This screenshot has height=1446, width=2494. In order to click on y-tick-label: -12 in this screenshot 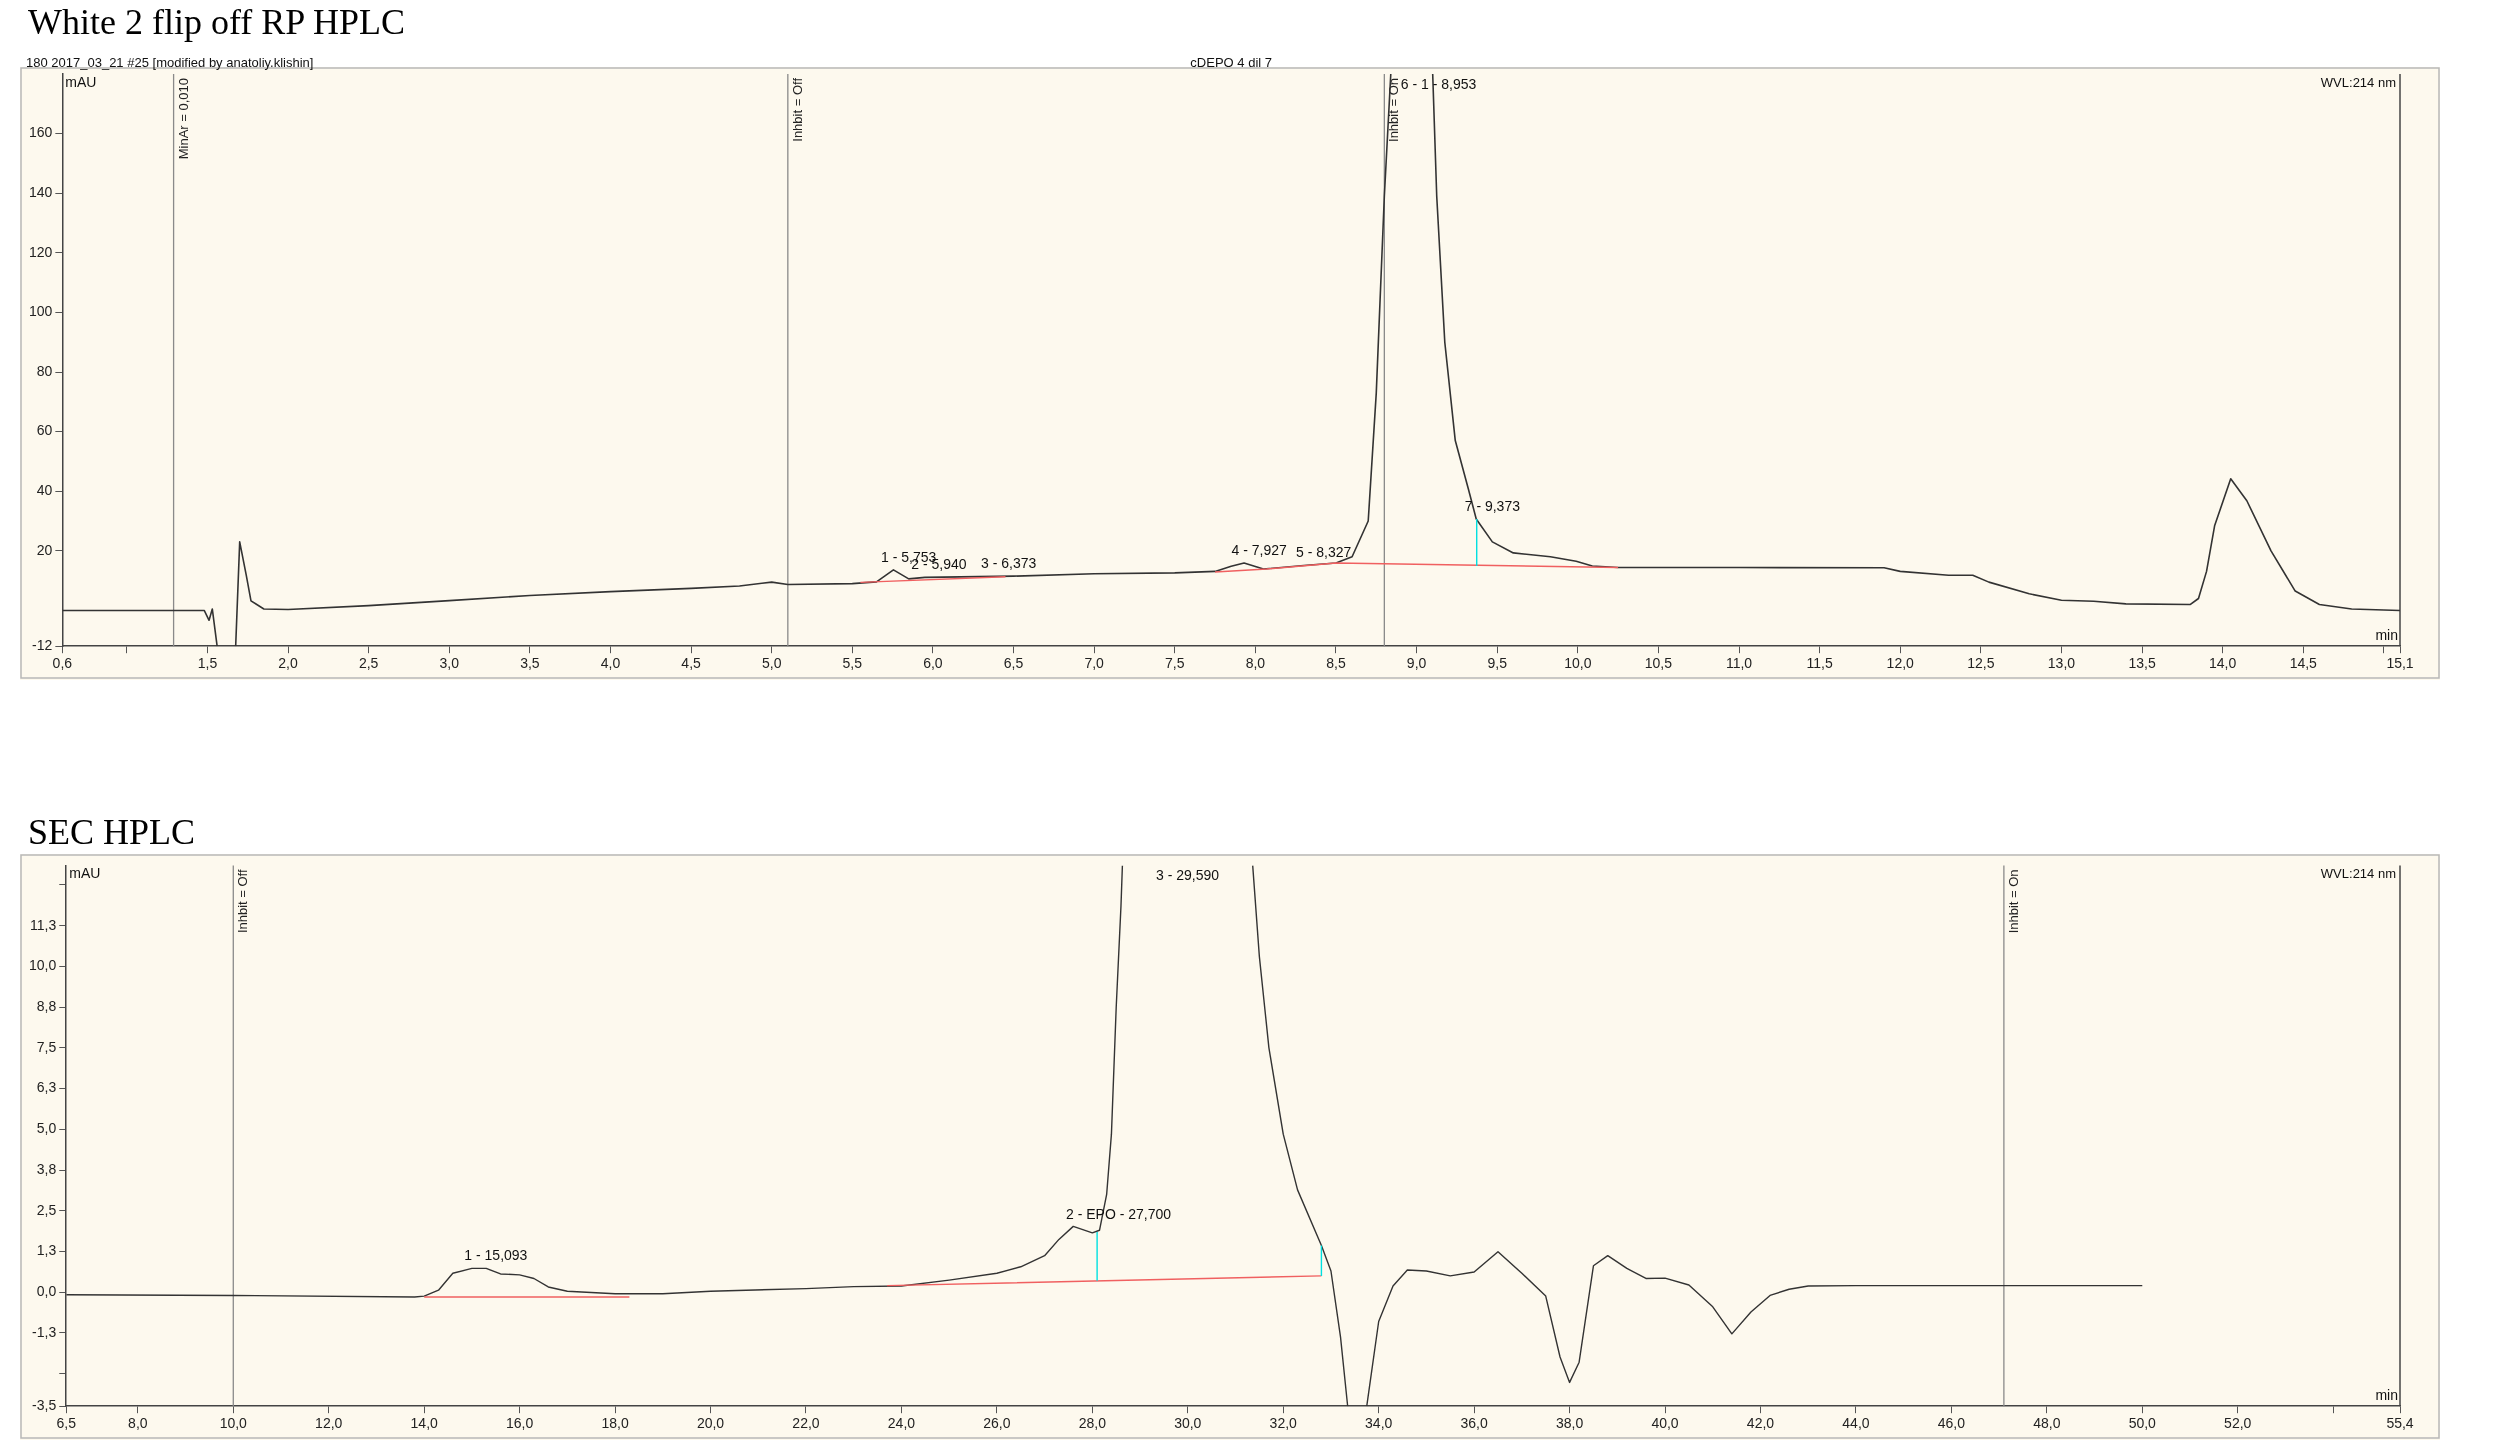, I will do `click(42, 645)`.